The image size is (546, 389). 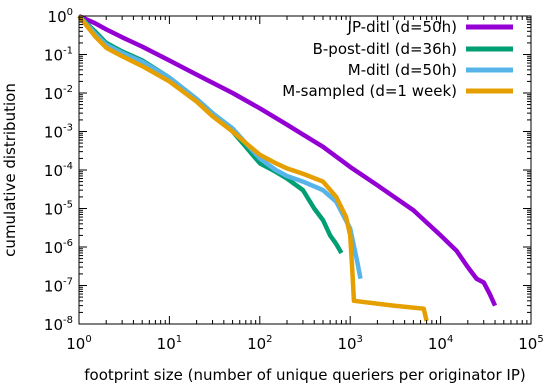 What do you see at coordinates (259, 343) in the screenshot?
I see `x-tick-label-2: 10²` at bounding box center [259, 343].